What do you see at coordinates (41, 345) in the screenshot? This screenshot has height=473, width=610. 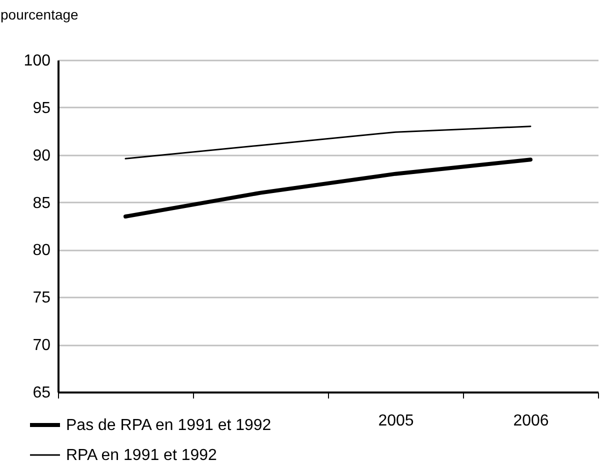 I see `y-tick-label: 70` at bounding box center [41, 345].